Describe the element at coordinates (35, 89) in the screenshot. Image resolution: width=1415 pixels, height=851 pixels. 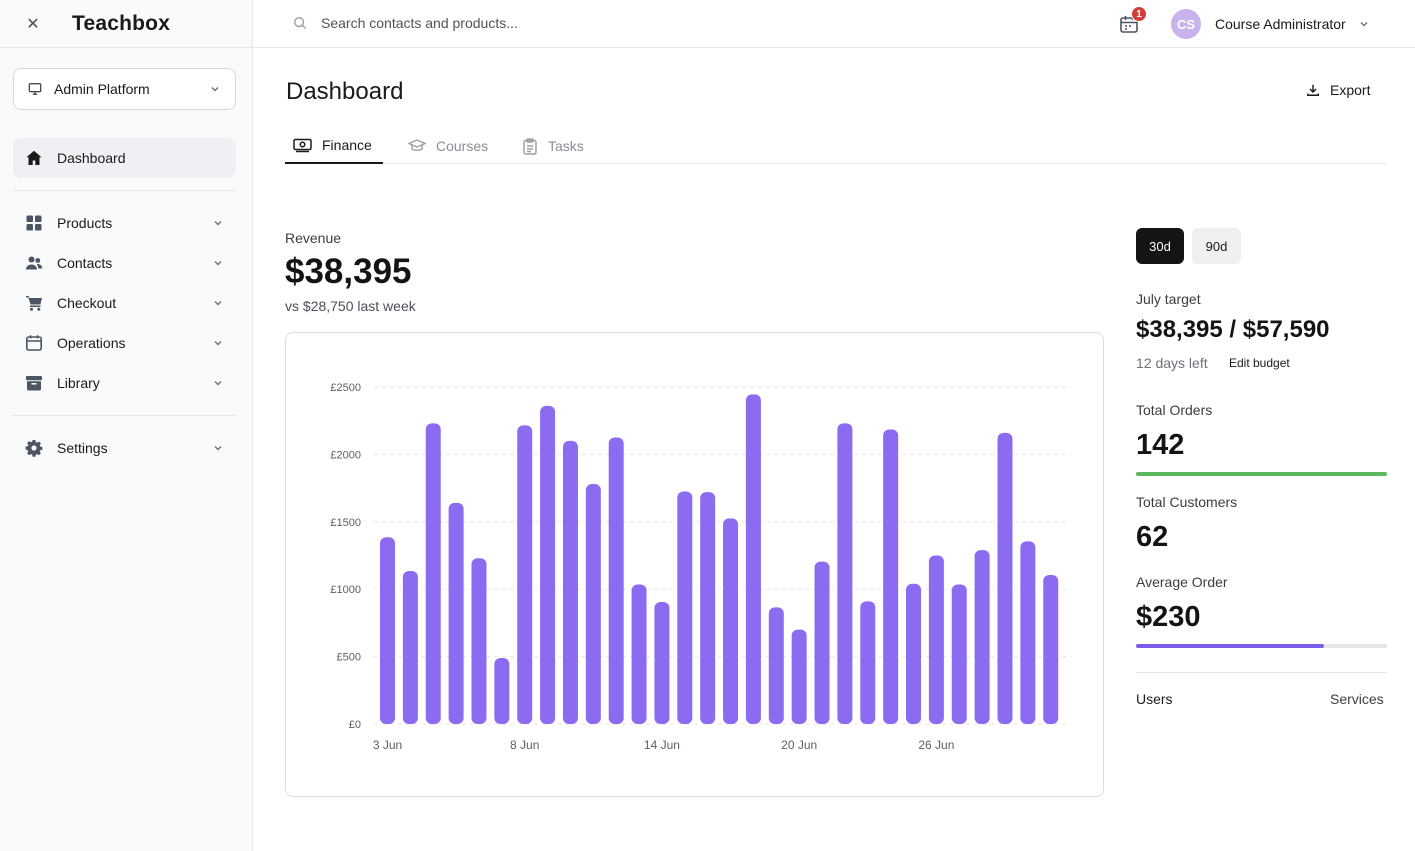
I see `monitor-icon` at that location.